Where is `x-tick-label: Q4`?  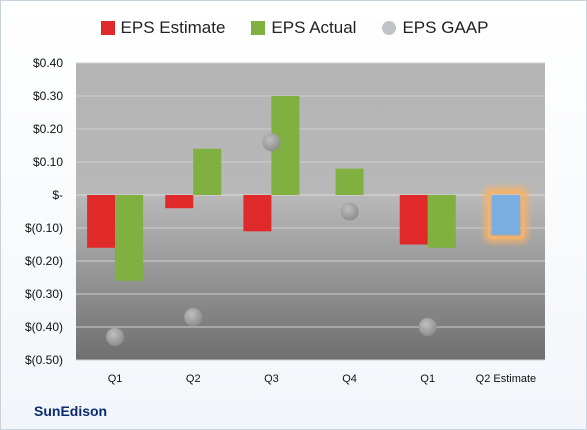
x-tick-label: Q4 is located at coordinates (349, 379).